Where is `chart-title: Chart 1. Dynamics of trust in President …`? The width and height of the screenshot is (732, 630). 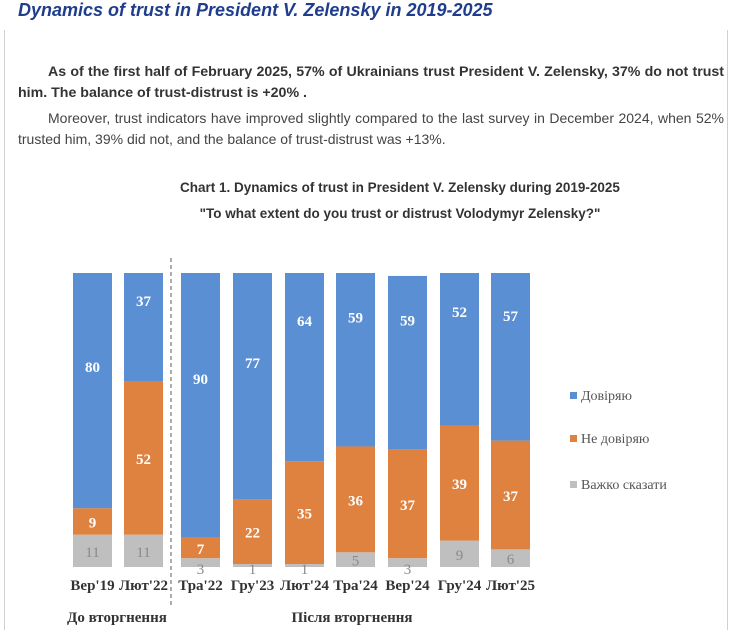 chart-title: Chart 1. Dynamics of trust in President … is located at coordinates (400, 187).